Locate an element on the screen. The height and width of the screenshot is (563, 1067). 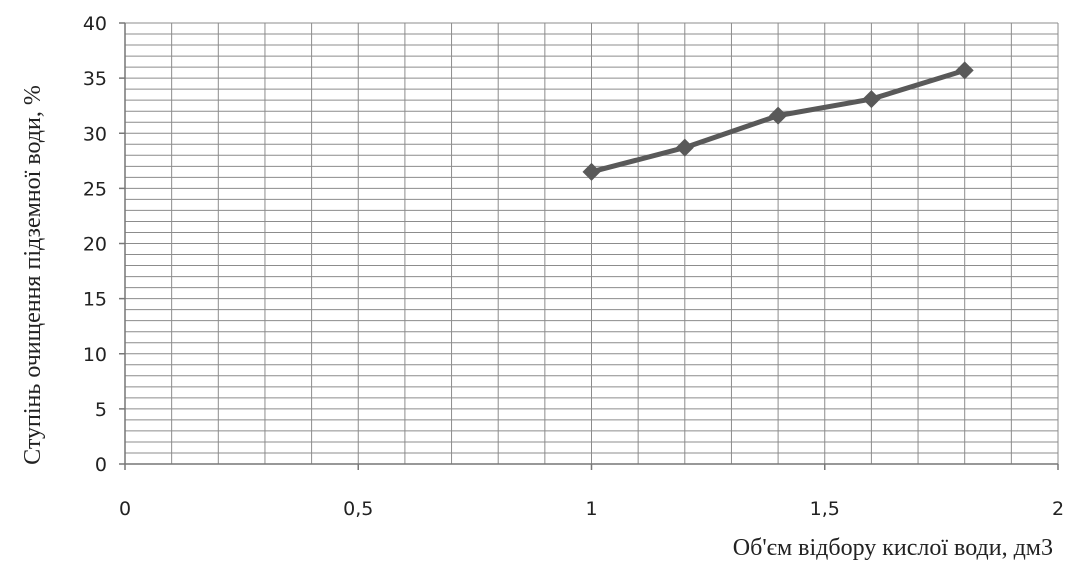
x-tick-label: 1,5 is located at coordinates (825, 509).